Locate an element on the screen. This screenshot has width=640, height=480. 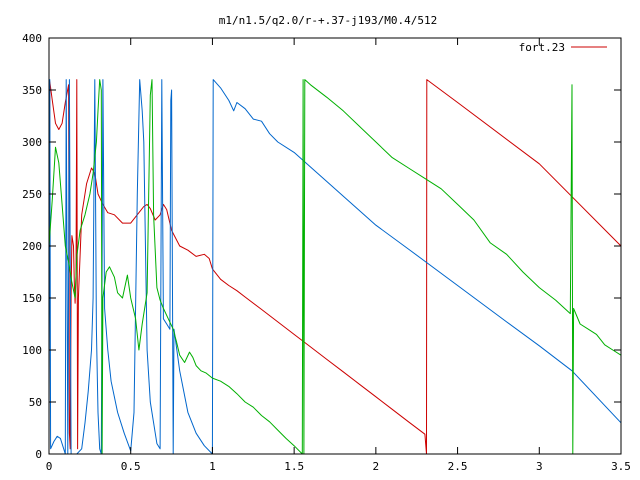
x-tick-label: 2 is located at coordinates (376, 466).